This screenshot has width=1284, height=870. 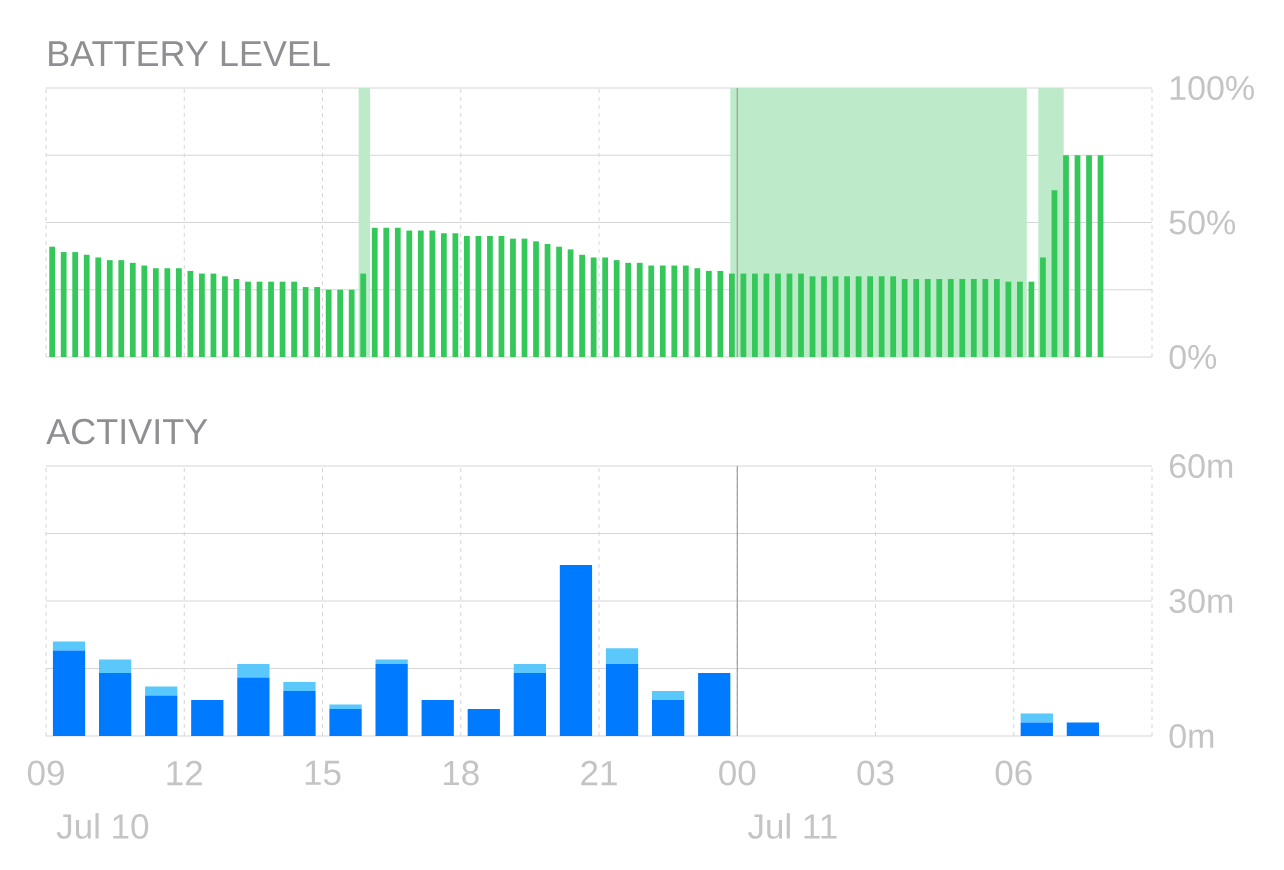 I want to click on y-tick-label: 100%, so click(x=1212, y=88).